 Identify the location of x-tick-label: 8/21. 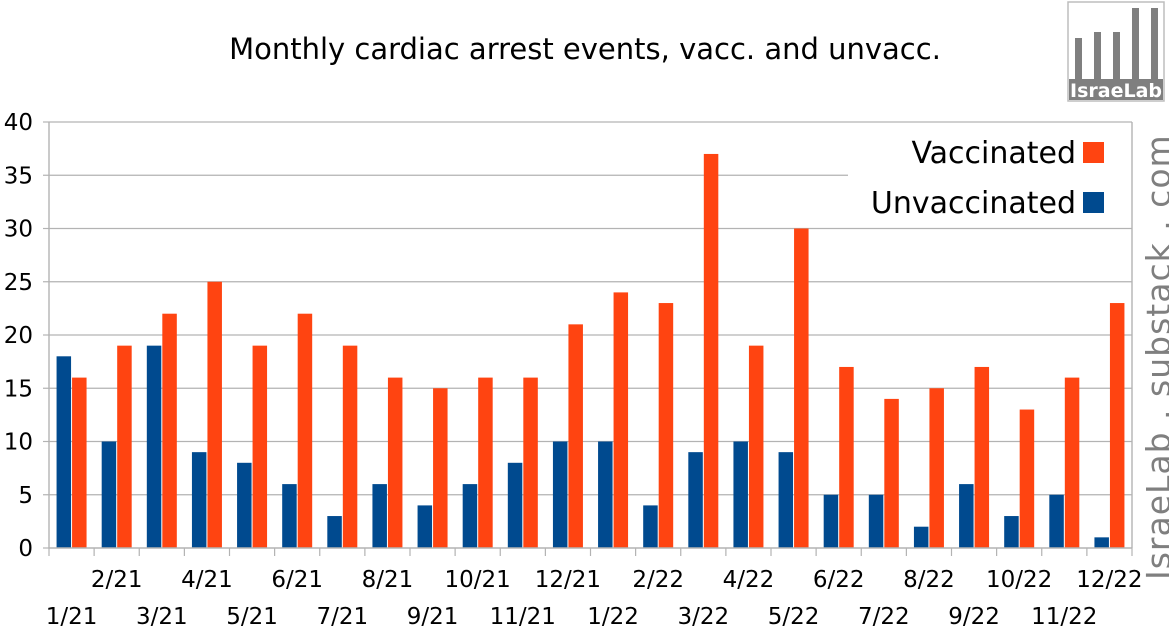
(388, 580).